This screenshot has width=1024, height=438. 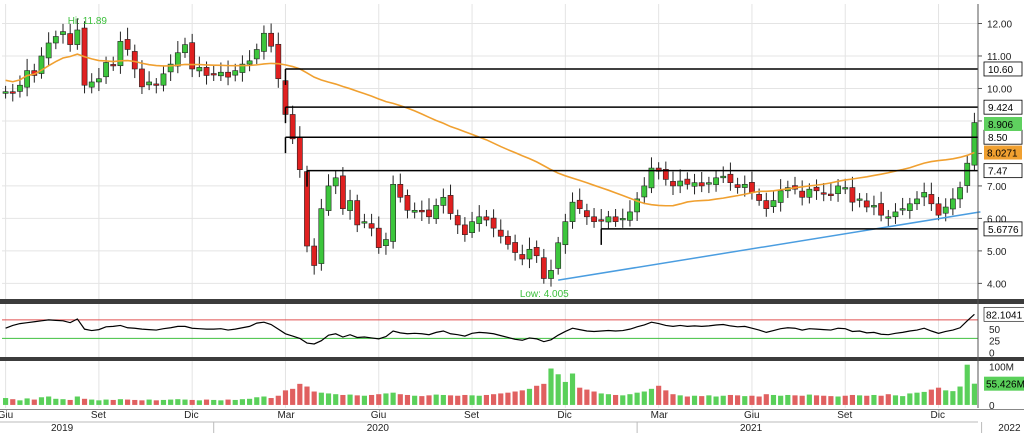 What do you see at coordinates (544, 294) in the screenshot?
I see `low-annotation: Low: 4.005` at bounding box center [544, 294].